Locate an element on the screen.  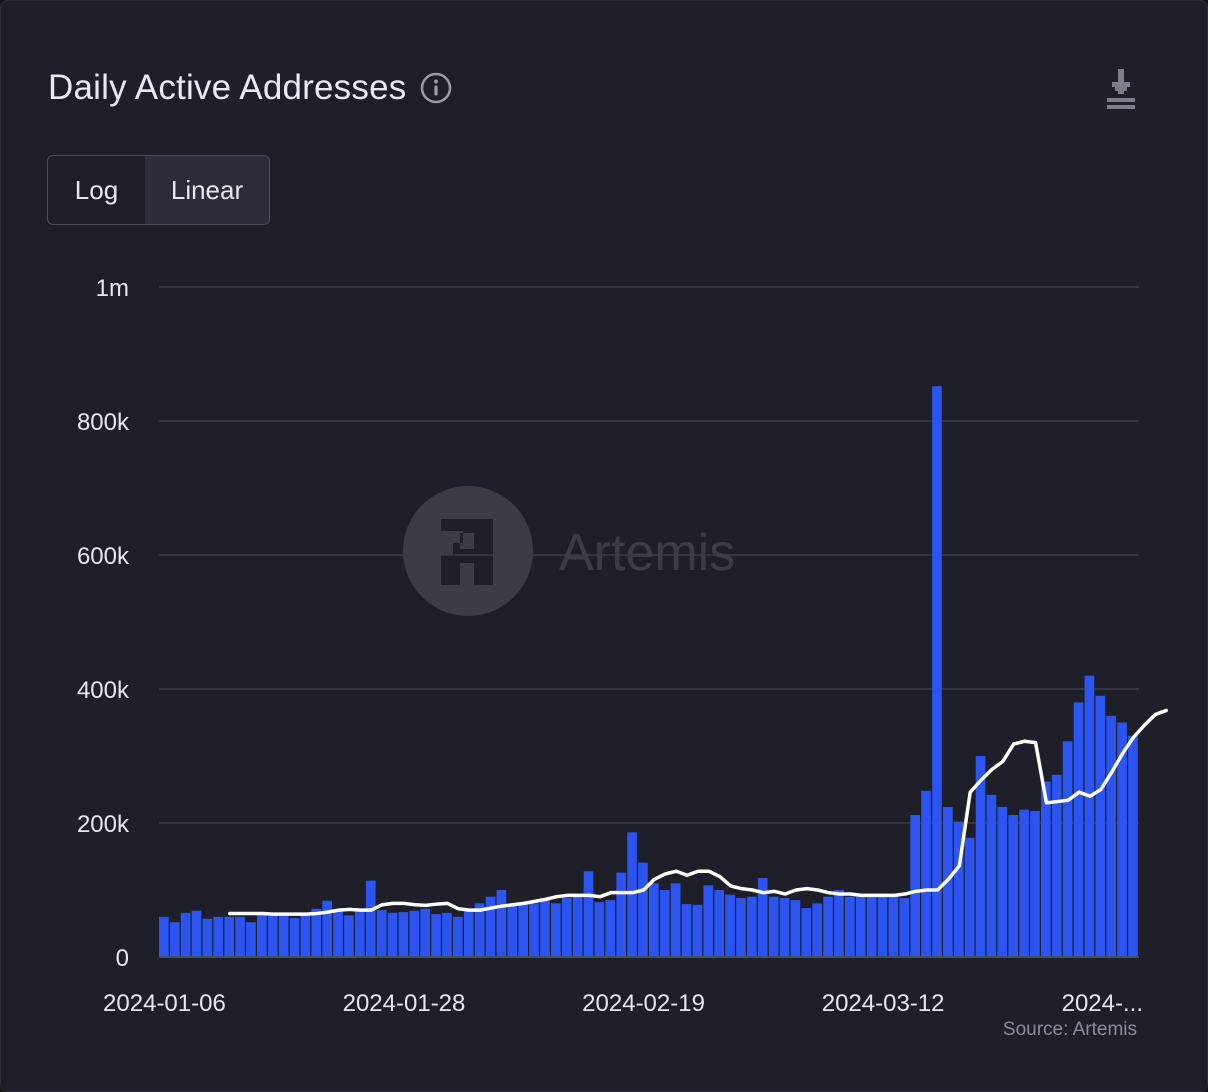
x-tick-label: 2024-01-28 is located at coordinates (404, 1003).